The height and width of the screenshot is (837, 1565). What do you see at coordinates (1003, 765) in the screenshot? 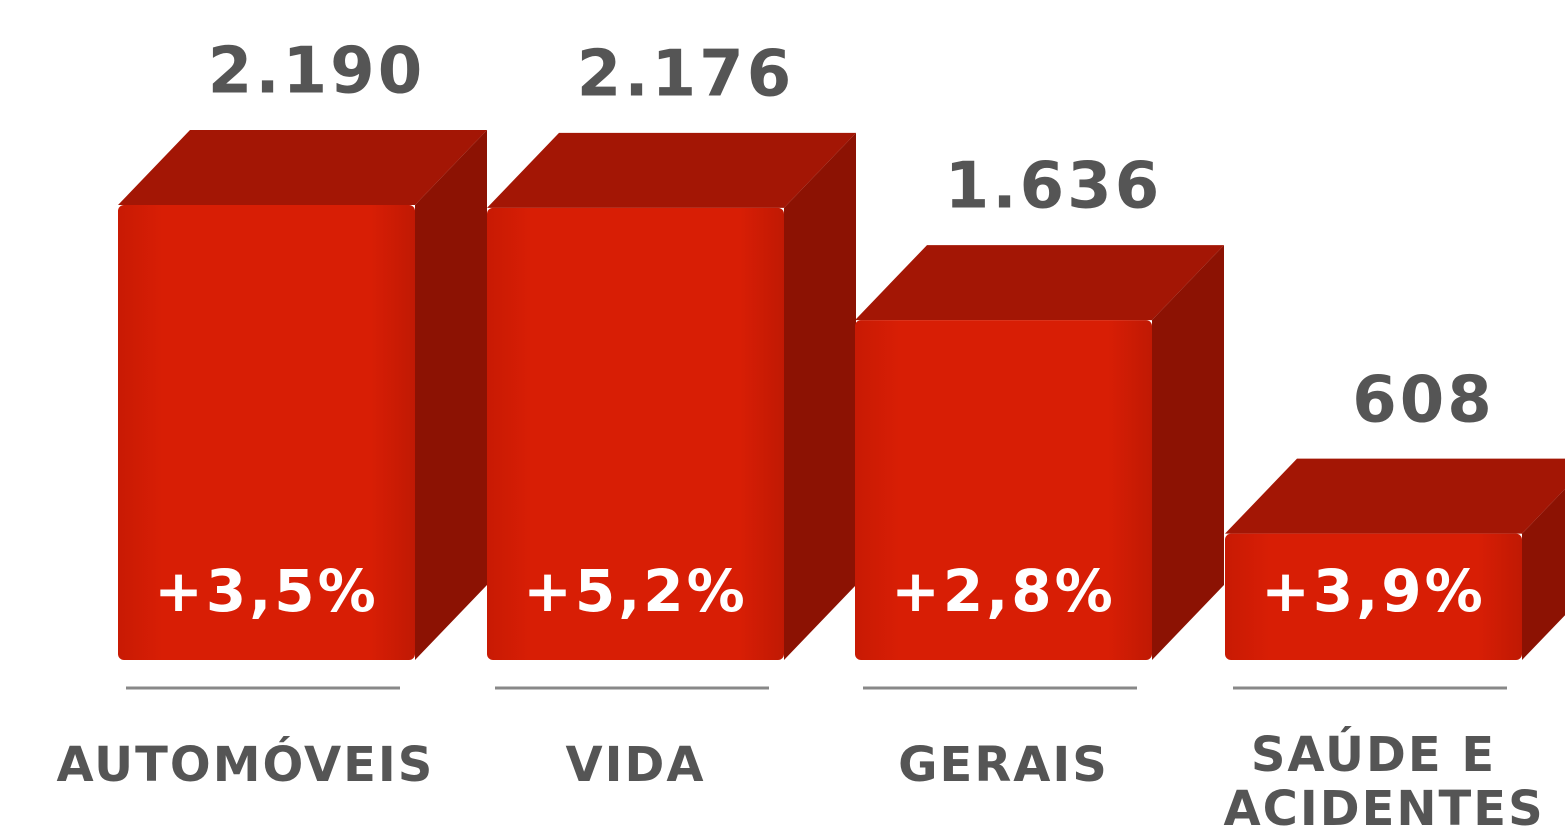
I see `category-label: GERAIS` at bounding box center [1003, 765].